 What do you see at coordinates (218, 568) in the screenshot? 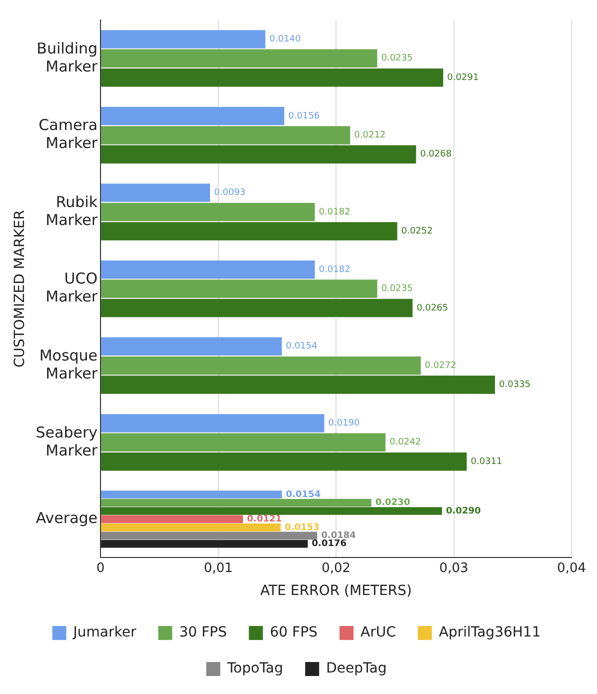
I see `x-tick-label: 0,01` at bounding box center [218, 568].